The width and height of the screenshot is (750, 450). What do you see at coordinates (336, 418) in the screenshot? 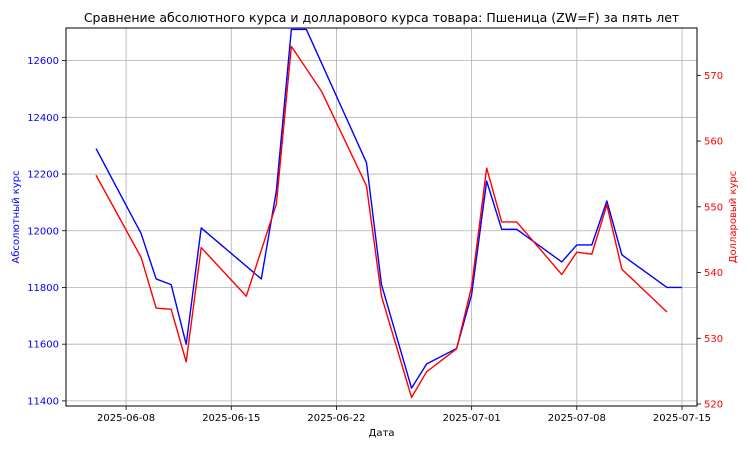
I see `x-tick-label: 2025-06-22` at bounding box center [336, 418].